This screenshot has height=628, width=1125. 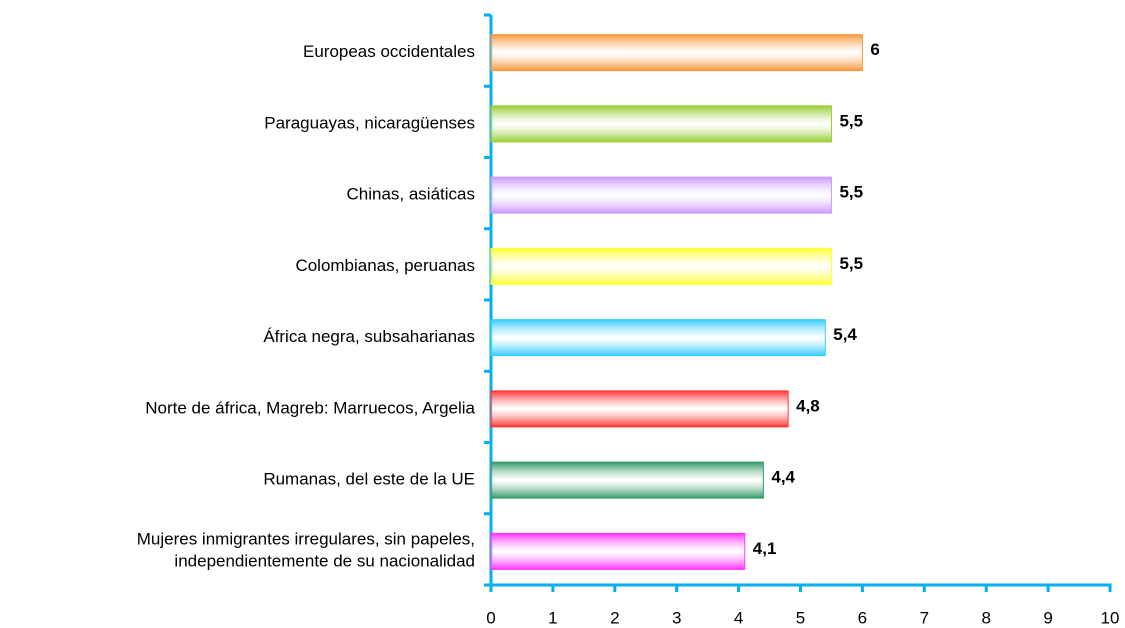 I want to click on x-tick-label: 3, so click(x=676, y=617).